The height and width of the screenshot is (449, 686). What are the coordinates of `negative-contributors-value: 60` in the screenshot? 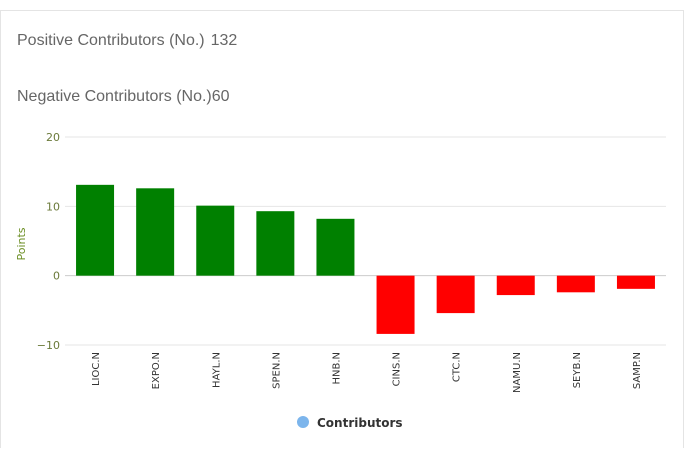 It's located at (220, 96).